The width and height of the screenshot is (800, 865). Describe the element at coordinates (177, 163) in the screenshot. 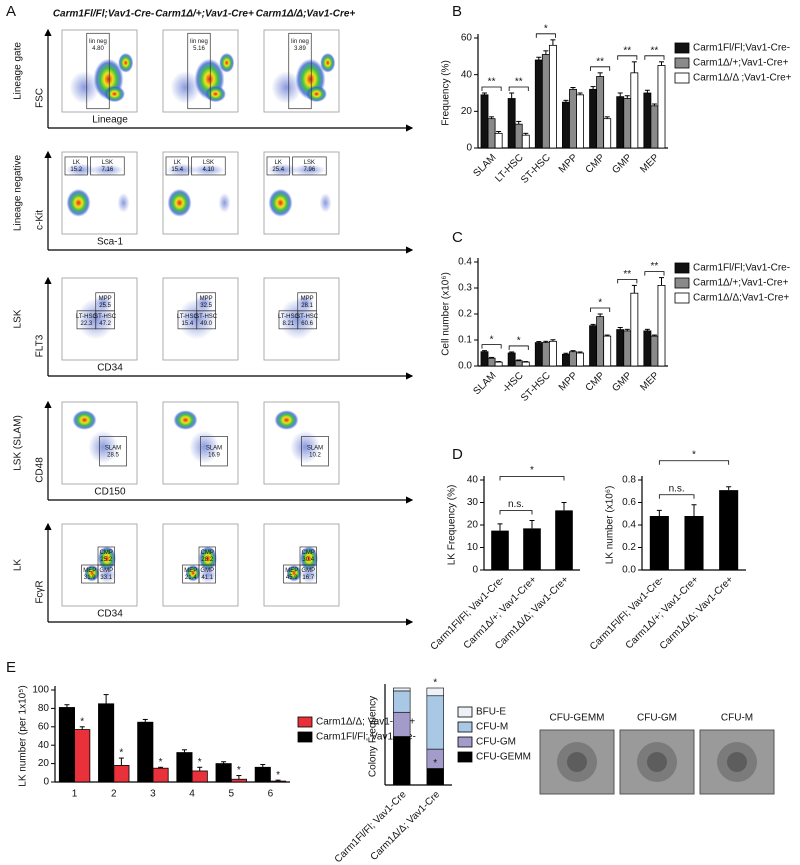

I see `gate-label: LK` at that location.